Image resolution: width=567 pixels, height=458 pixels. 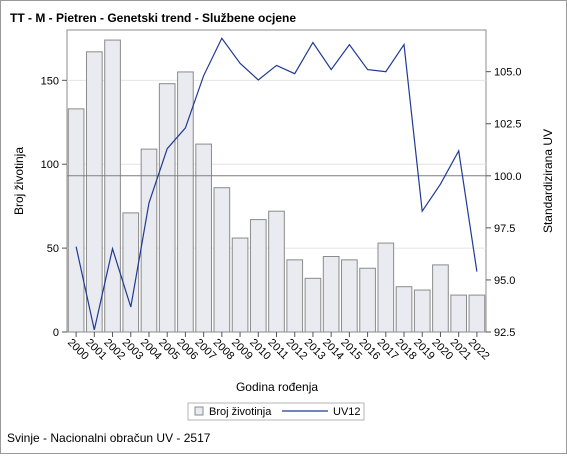 What do you see at coordinates (504, 333) in the screenshot?
I see `y2-tick-label: 92.5` at bounding box center [504, 333].